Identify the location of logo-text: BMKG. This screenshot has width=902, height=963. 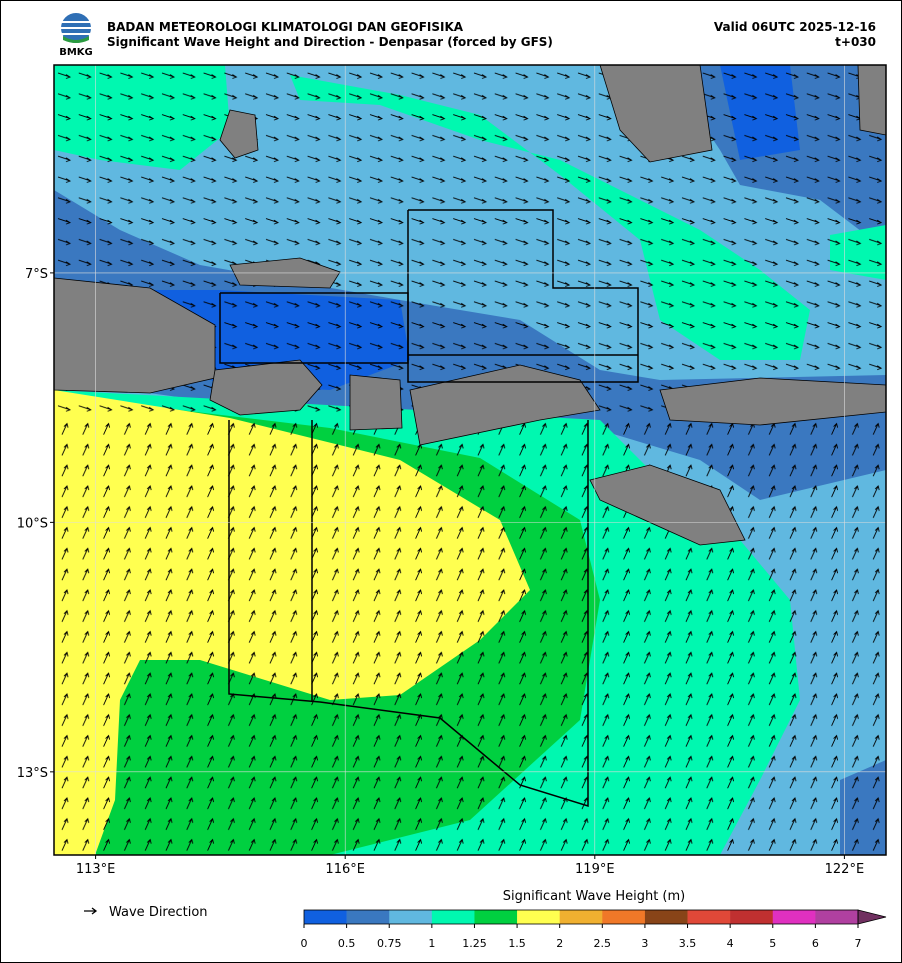
(76, 52).